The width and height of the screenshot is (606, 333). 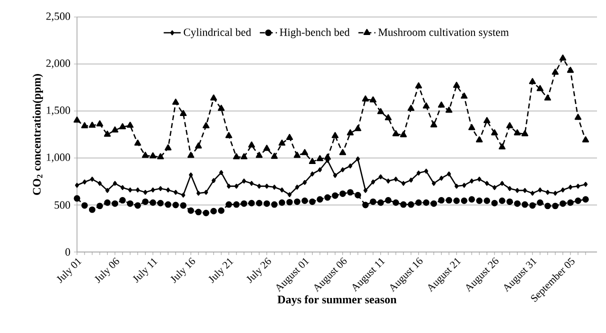 I want to click on y-tick-label: 1,500, so click(x=58, y=111).